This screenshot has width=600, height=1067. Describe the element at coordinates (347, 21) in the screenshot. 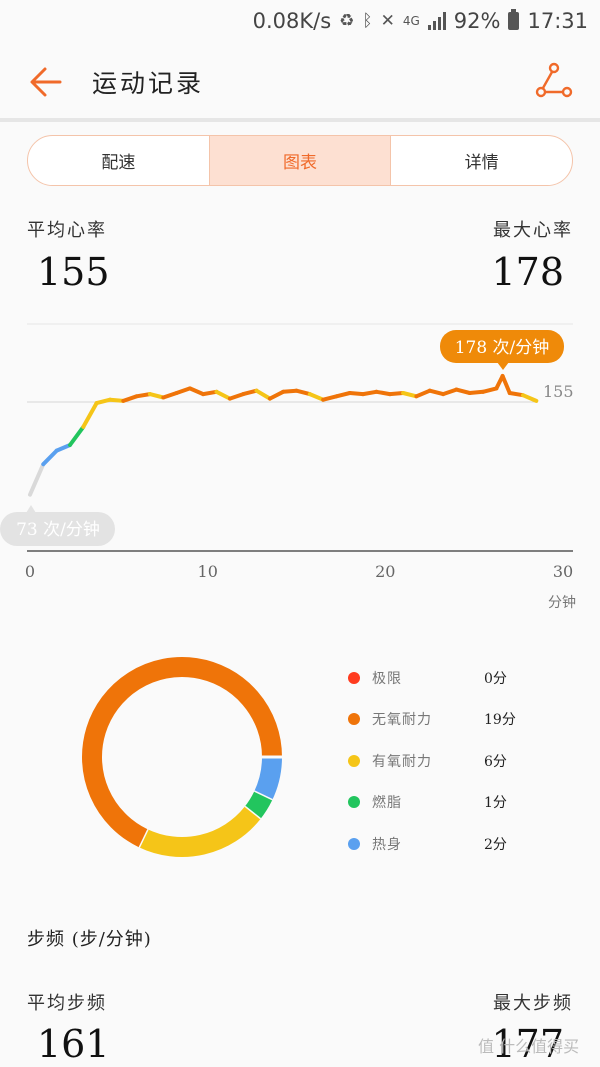

I see `recycle-icon: ♻` at that location.